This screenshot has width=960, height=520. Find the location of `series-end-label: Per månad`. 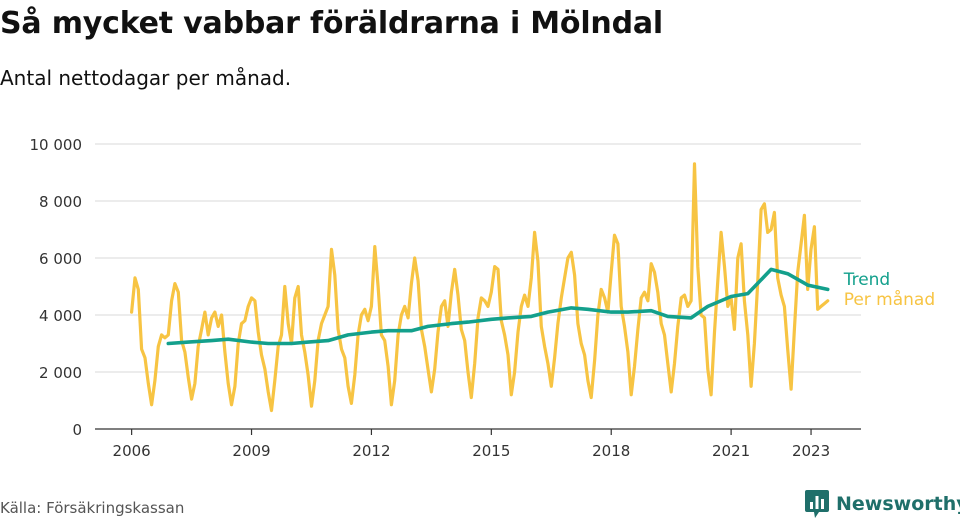

series-end-label: Per månad is located at coordinates (889, 299).